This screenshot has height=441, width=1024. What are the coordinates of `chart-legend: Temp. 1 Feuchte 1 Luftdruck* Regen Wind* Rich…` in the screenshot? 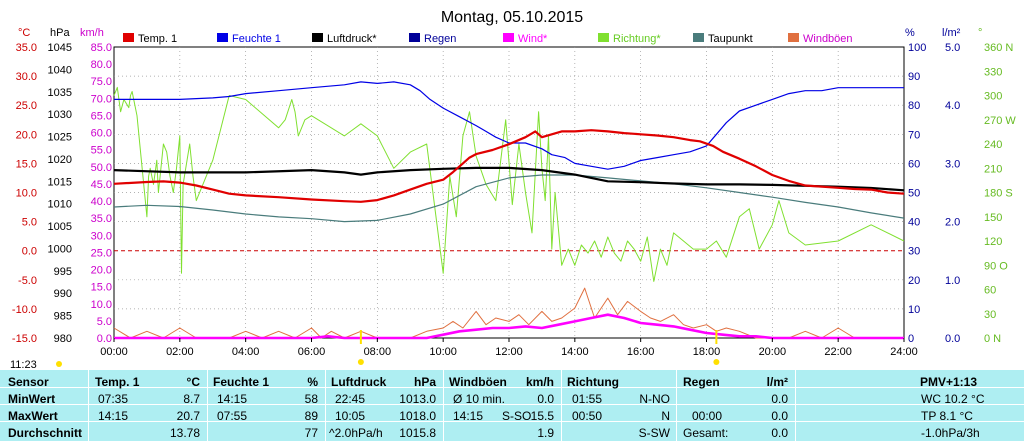 It's located at (488, 39).